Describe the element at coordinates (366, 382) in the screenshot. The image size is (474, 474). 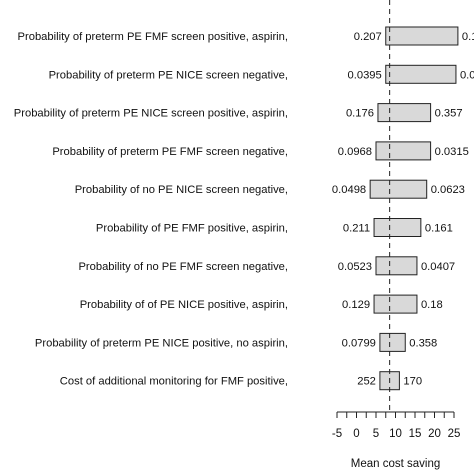
I see `bar-left-value-label: 252` at that location.